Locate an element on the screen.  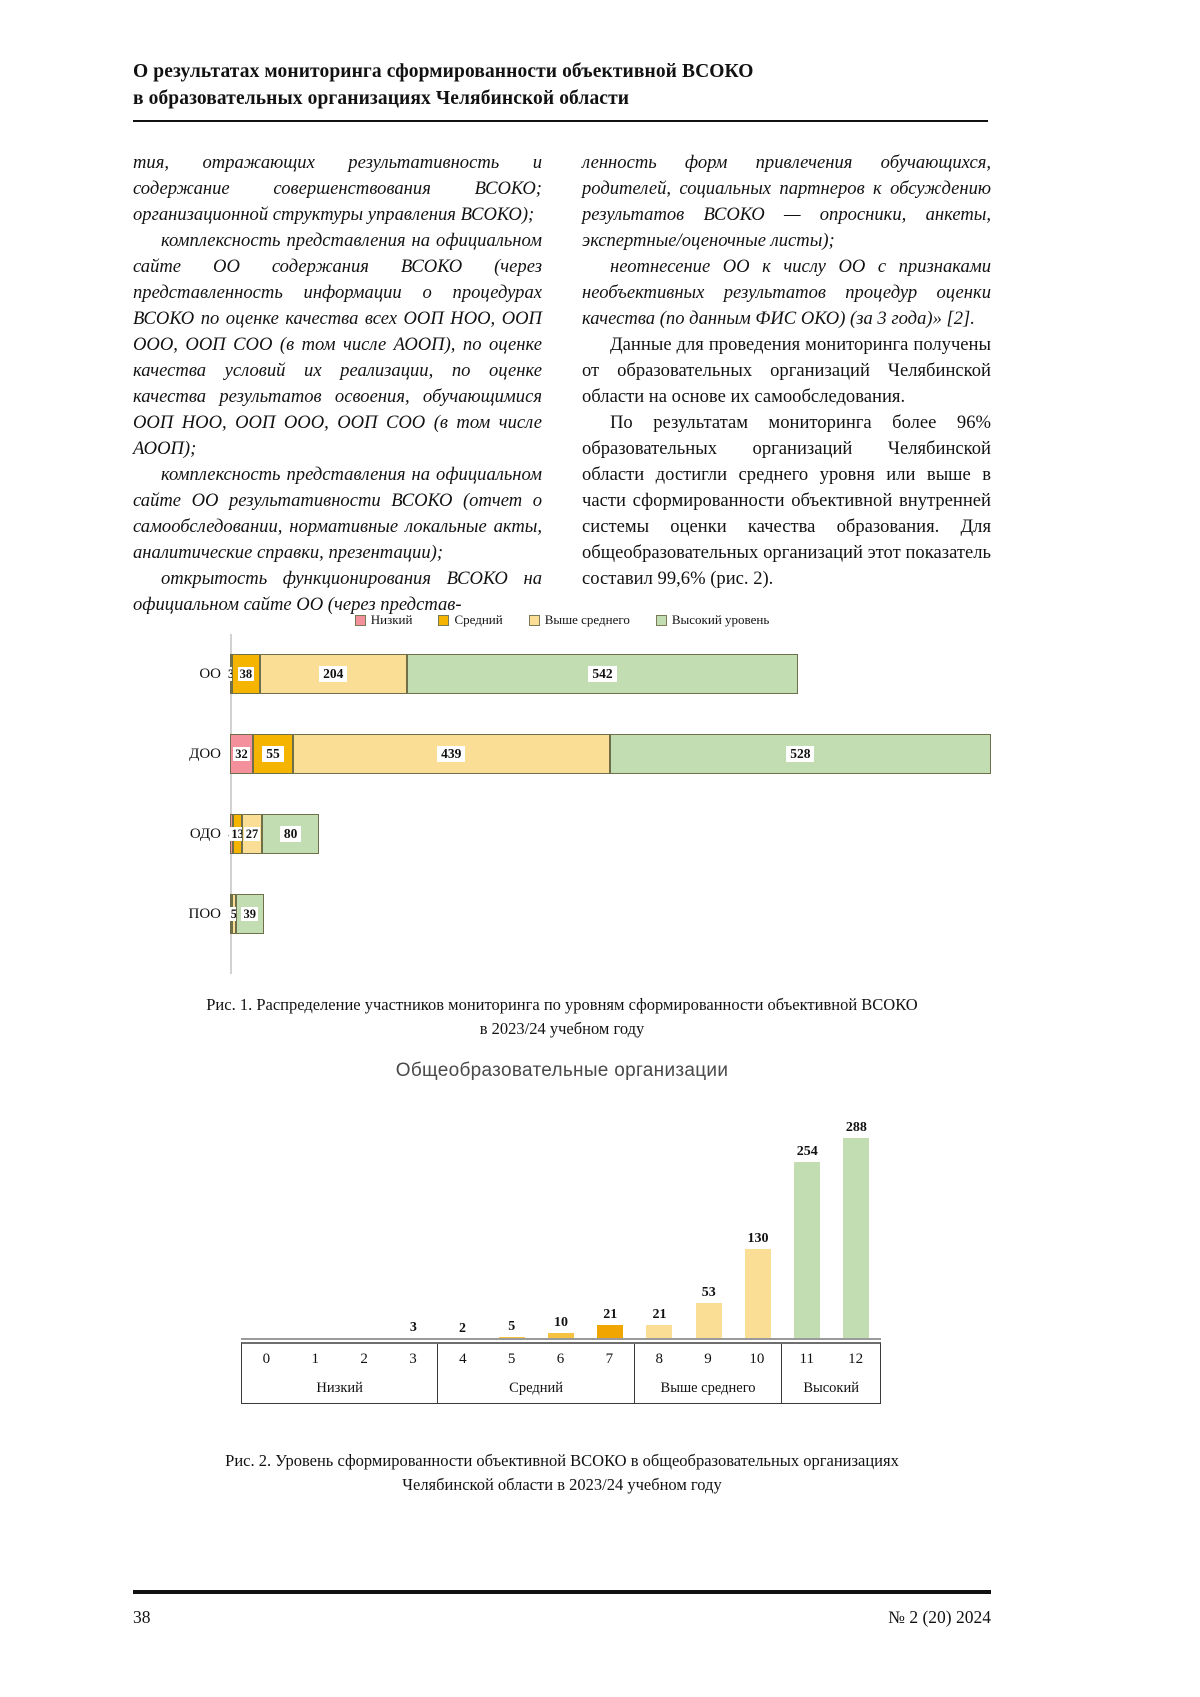
bar-value-label: 53 is located at coordinates (708, 1292).